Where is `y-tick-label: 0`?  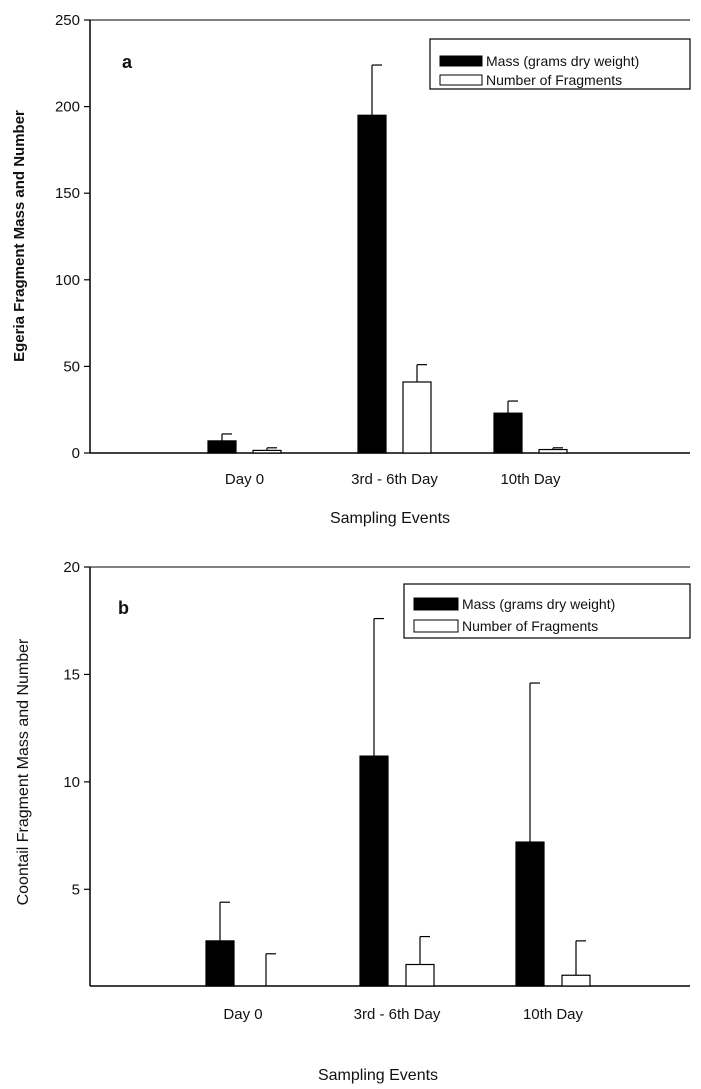
y-tick-label: 0 is located at coordinates (76, 453).